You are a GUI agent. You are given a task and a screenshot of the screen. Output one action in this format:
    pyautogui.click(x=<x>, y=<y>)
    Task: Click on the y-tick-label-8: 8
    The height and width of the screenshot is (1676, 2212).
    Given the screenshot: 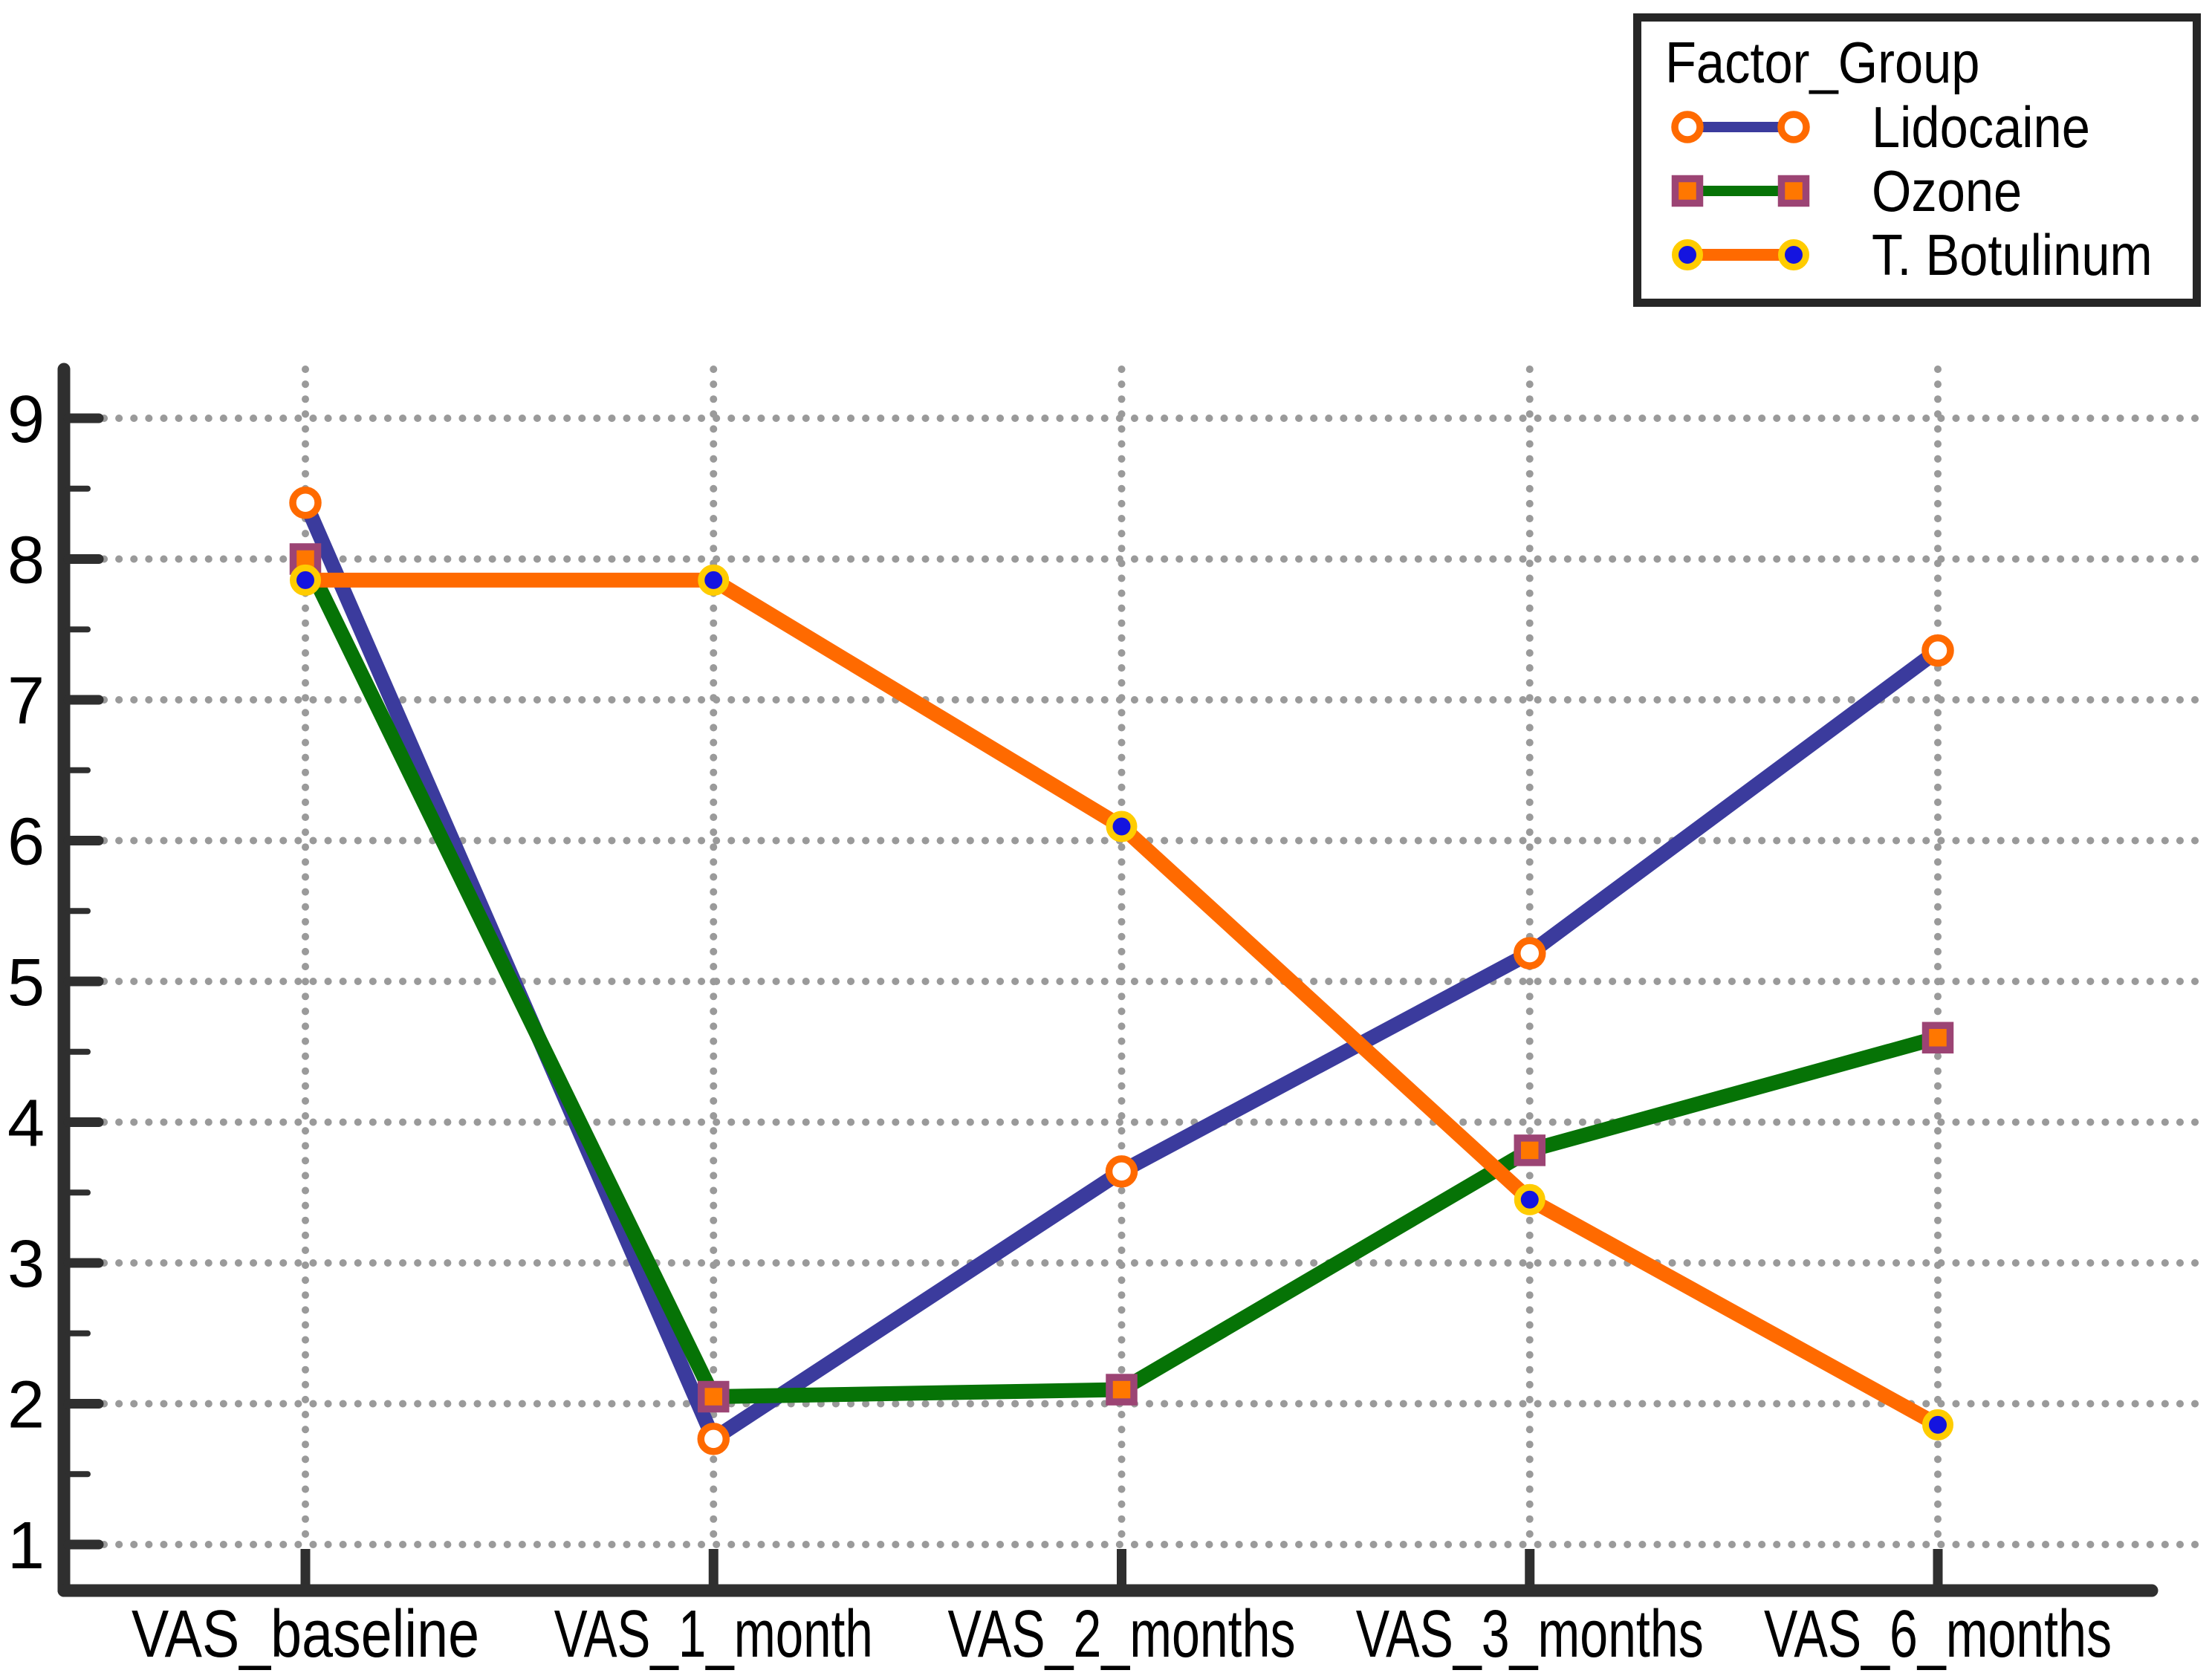 What is the action you would take?
    pyautogui.click(x=26, y=561)
    